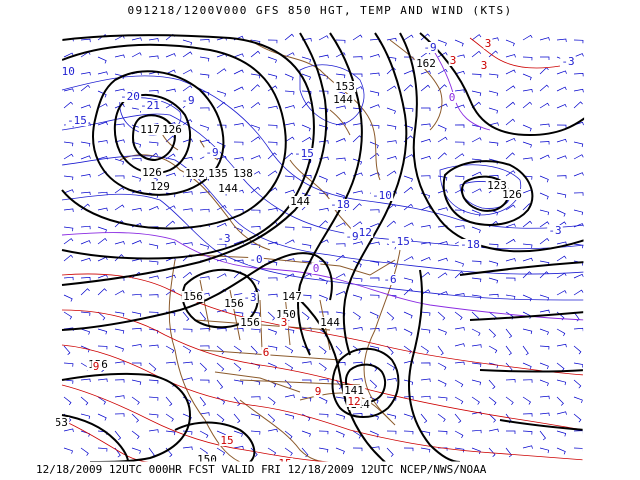  What do you see at coordinates (172, 129) in the screenshot?
I see `height-contour-label: 126` at bounding box center [172, 129].